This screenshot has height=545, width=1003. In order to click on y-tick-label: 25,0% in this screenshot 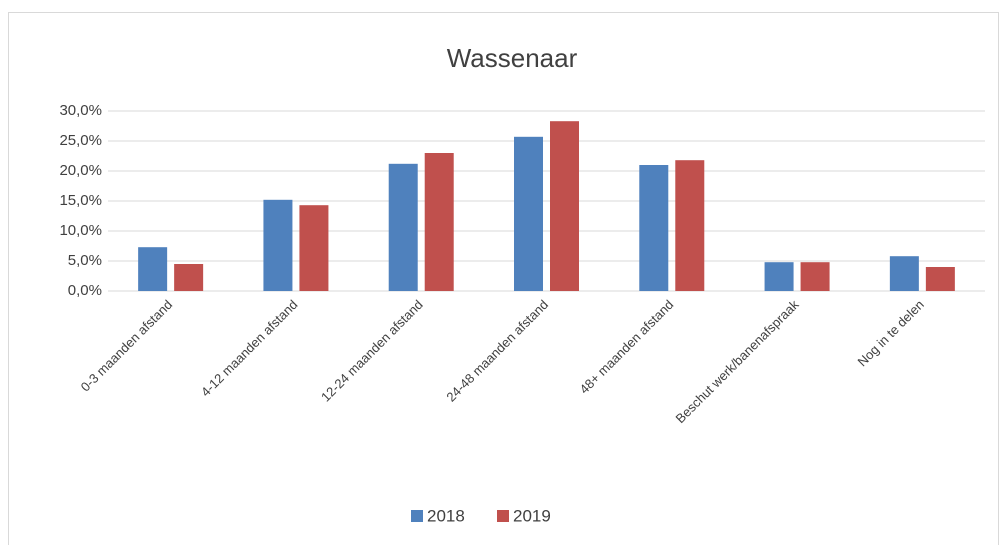, I will do `click(80, 140)`.